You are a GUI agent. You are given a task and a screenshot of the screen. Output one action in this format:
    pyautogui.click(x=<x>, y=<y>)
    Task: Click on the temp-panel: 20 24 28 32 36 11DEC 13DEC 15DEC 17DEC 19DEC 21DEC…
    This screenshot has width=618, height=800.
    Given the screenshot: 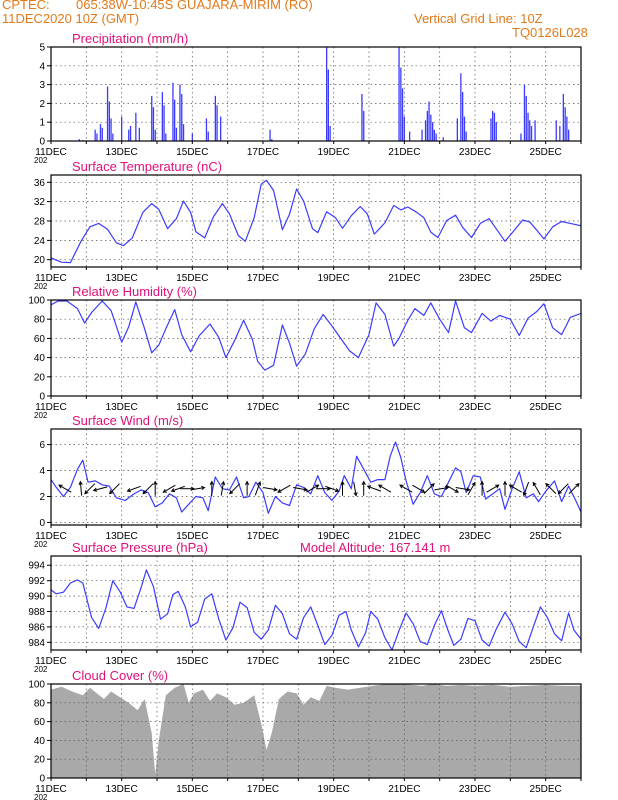 What is the action you would take?
    pyautogui.click(x=308, y=225)
    